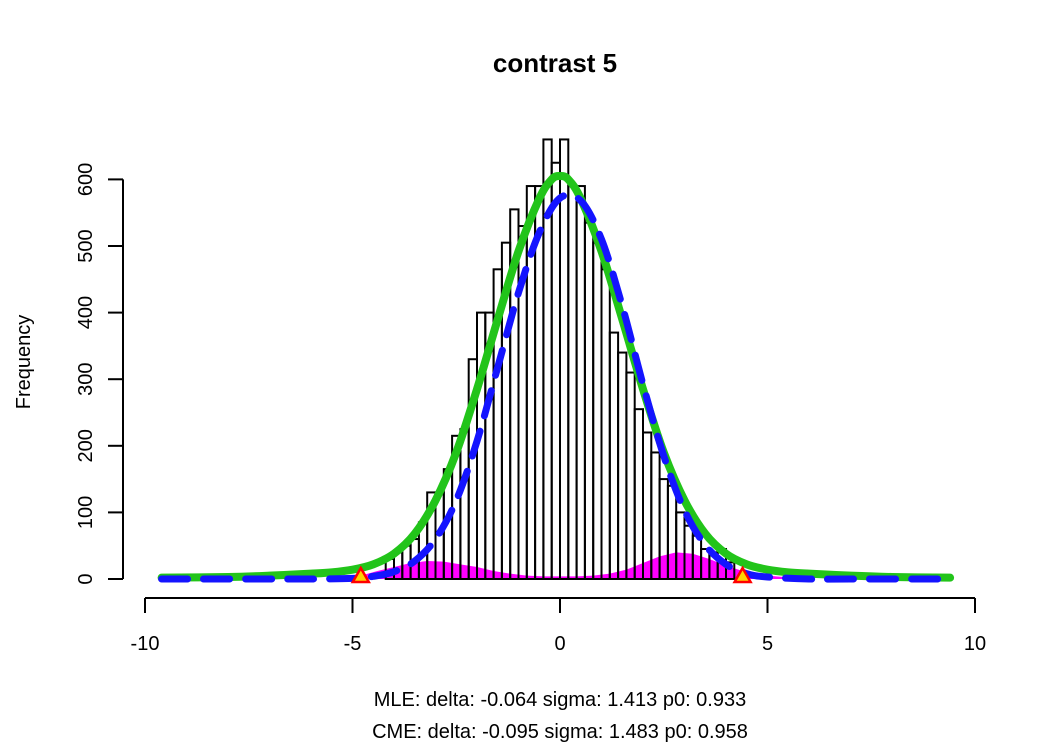 This screenshot has height=750, width=1050. Describe the element at coordinates (86, 379) in the screenshot. I see `y-tick-label: 300` at that location.